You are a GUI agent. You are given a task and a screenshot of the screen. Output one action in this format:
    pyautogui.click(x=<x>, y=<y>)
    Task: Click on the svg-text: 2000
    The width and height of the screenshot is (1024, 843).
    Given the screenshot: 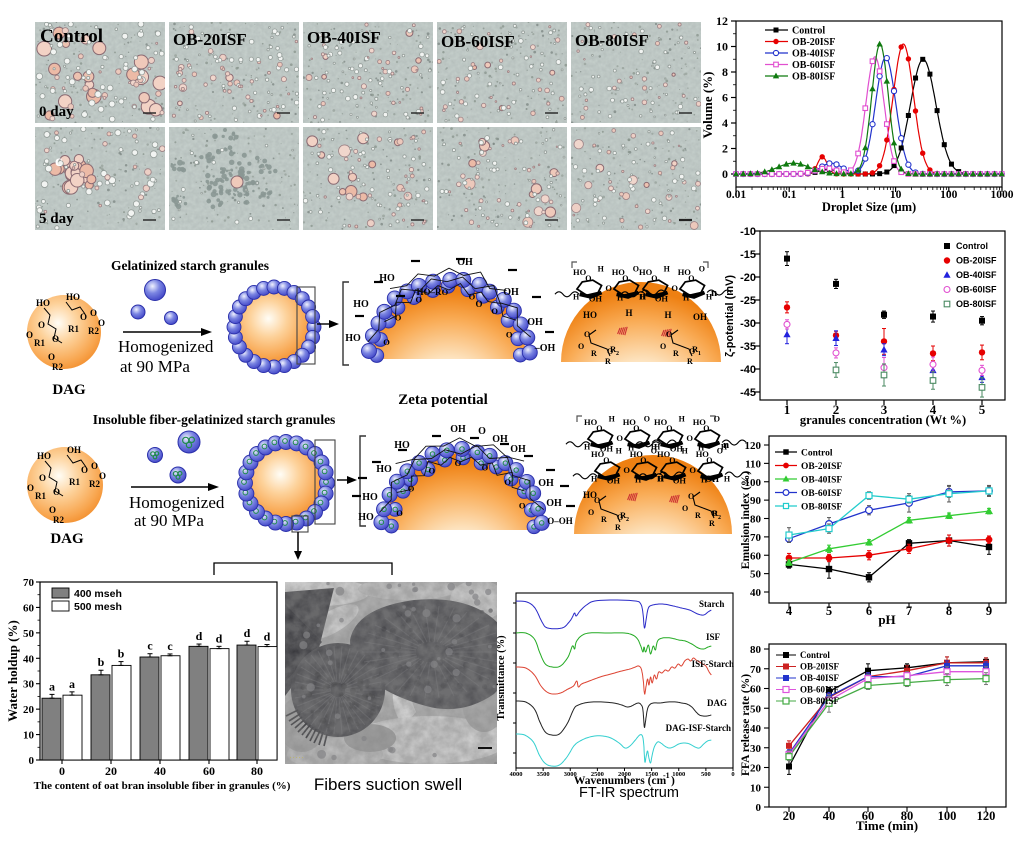 What is the action you would take?
    pyautogui.click(x=624, y=774)
    